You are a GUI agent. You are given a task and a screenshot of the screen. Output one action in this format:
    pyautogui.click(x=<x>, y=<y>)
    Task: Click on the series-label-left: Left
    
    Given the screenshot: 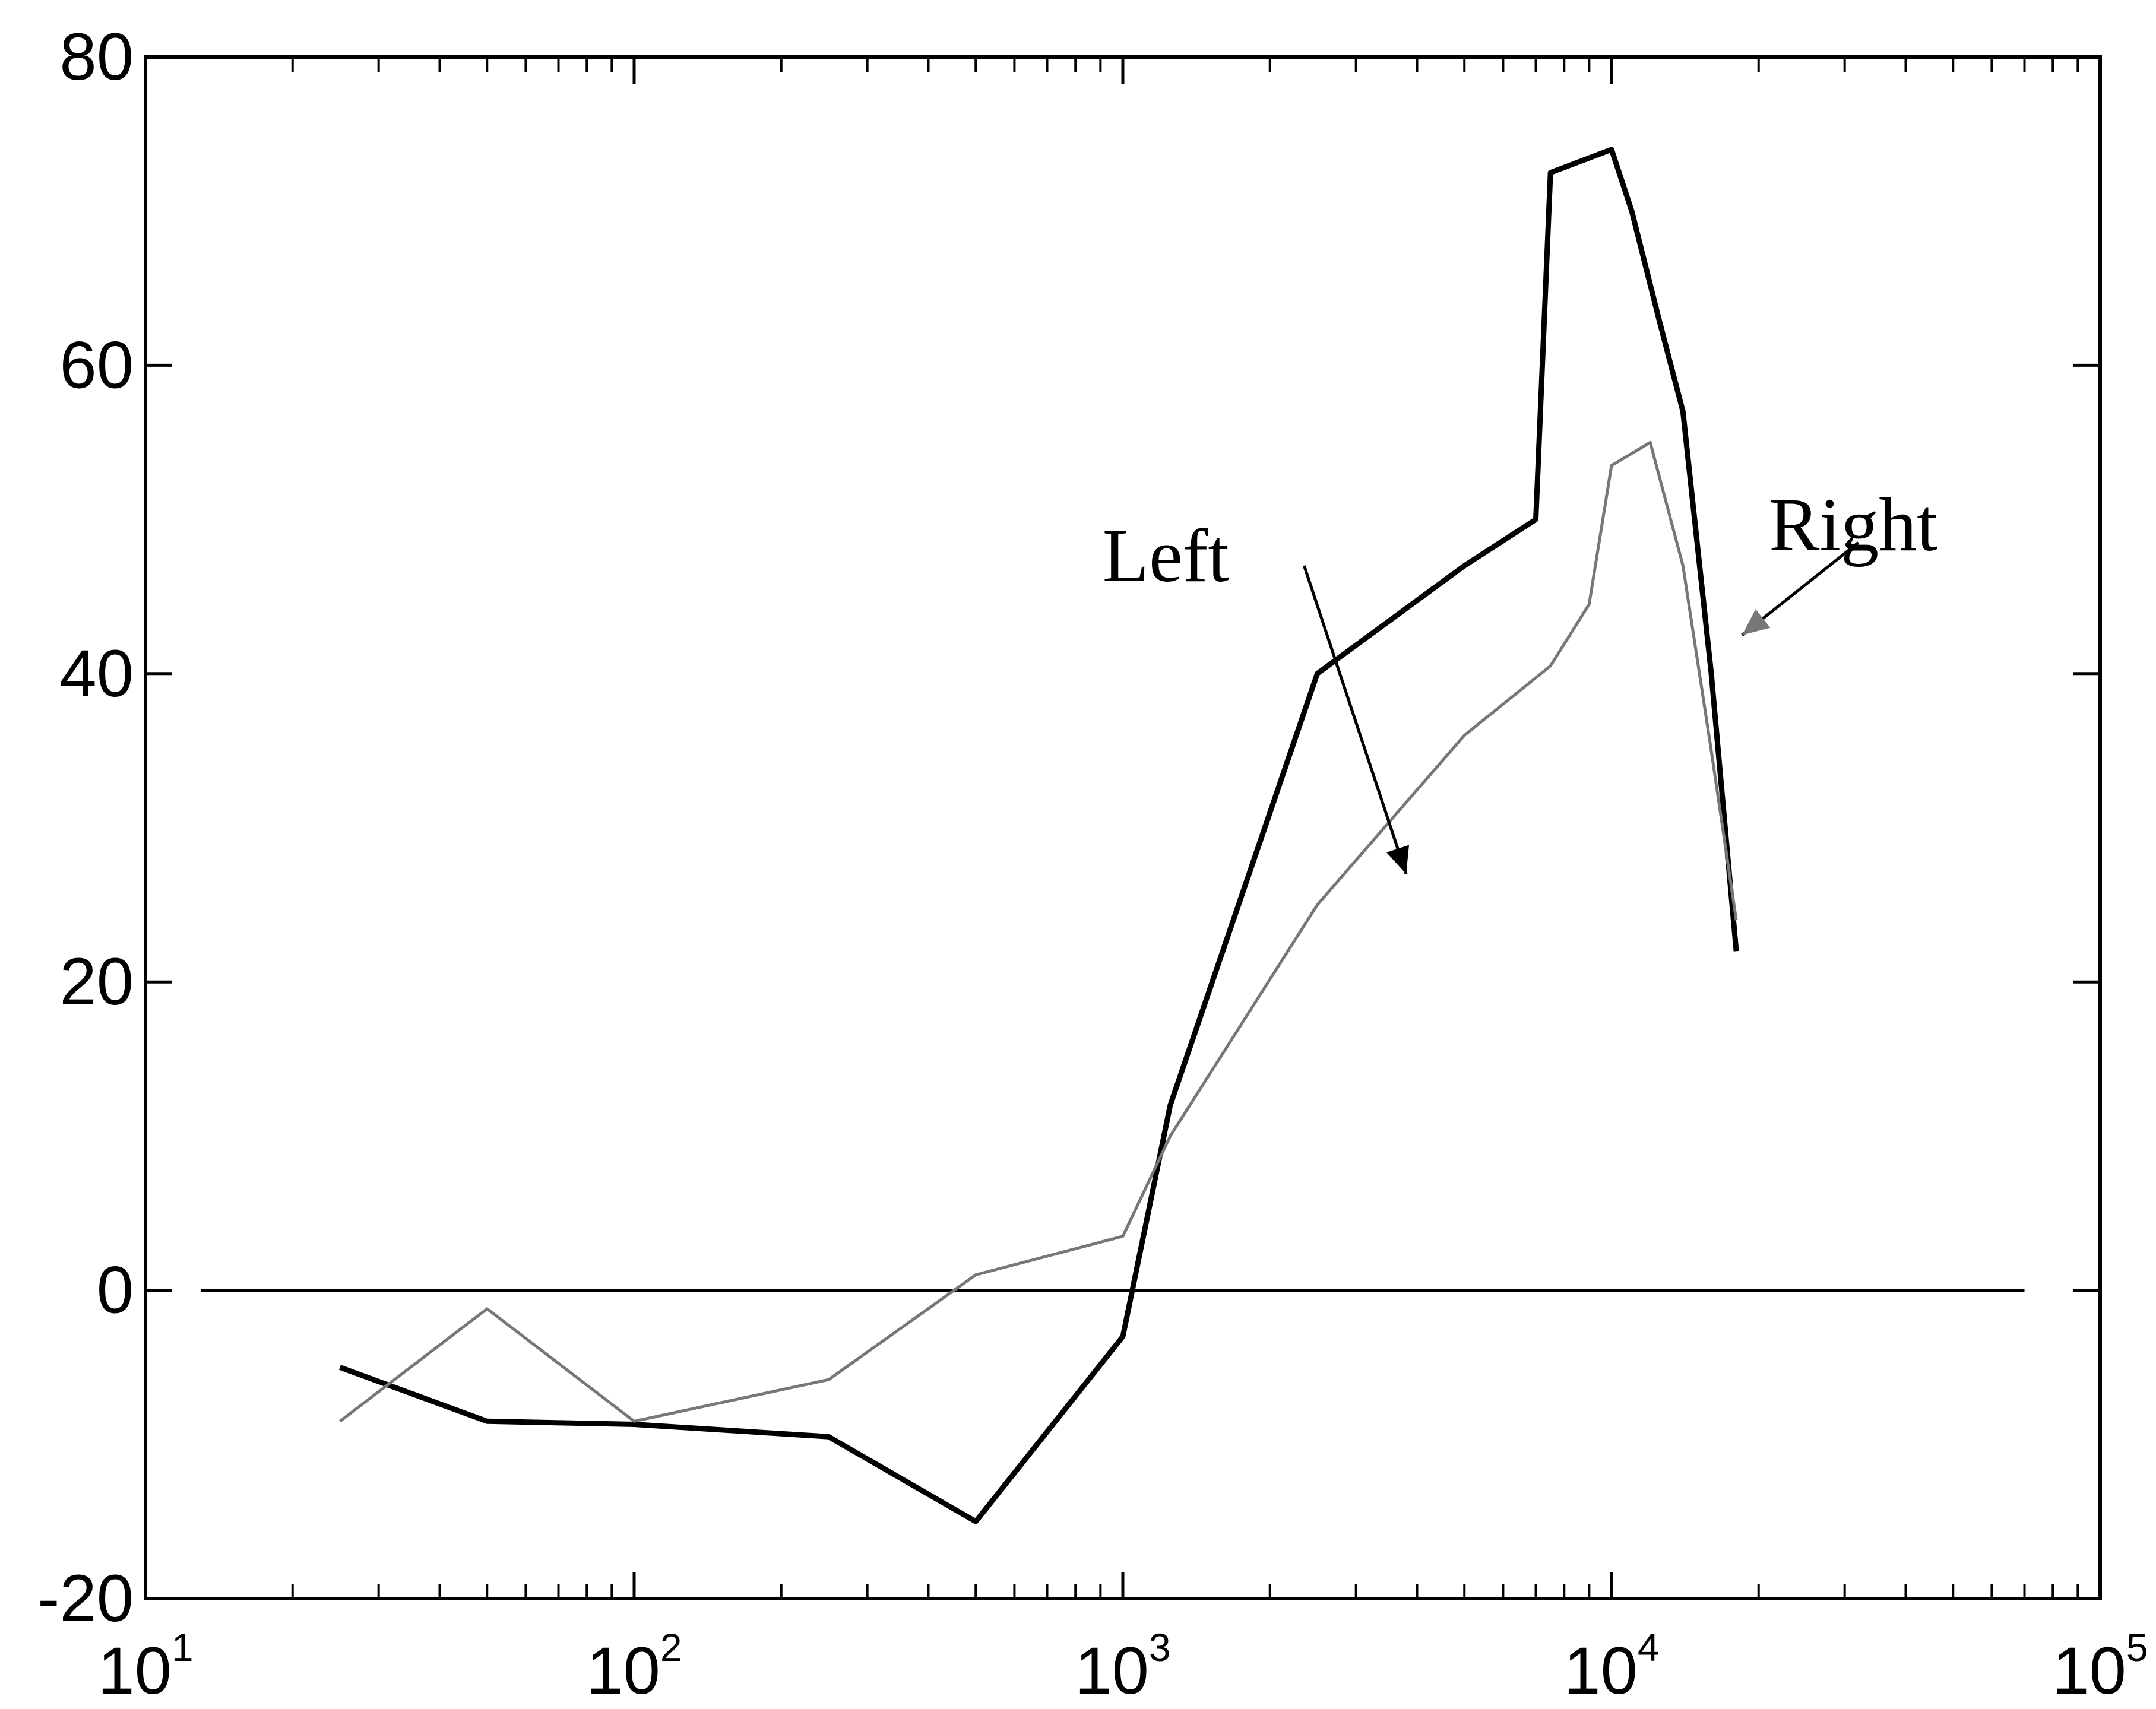 What is the action you would take?
    pyautogui.click(x=1166, y=555)
    